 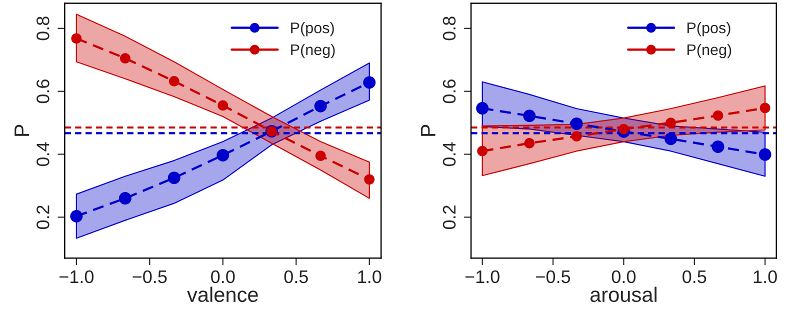 I want to click on x-axis-title: arousal, so click(x=623, y=294).